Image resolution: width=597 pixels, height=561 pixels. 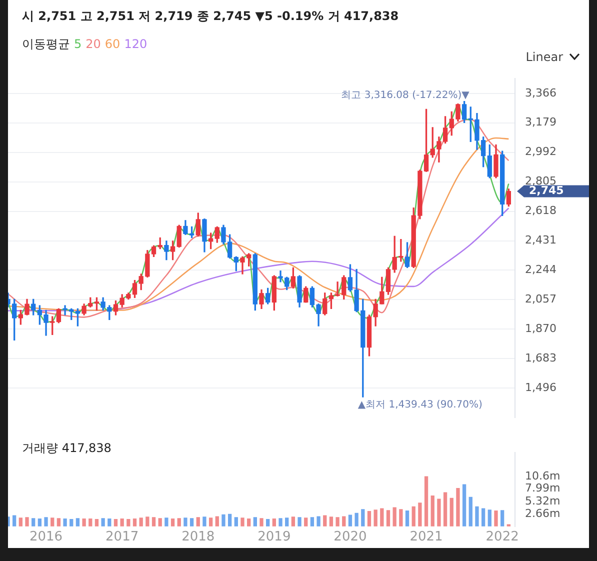 What do you see at coordinates (540, 151) in the screenshot?
I see `y-tick-label: 2,992` at bounding box center [540, 151].